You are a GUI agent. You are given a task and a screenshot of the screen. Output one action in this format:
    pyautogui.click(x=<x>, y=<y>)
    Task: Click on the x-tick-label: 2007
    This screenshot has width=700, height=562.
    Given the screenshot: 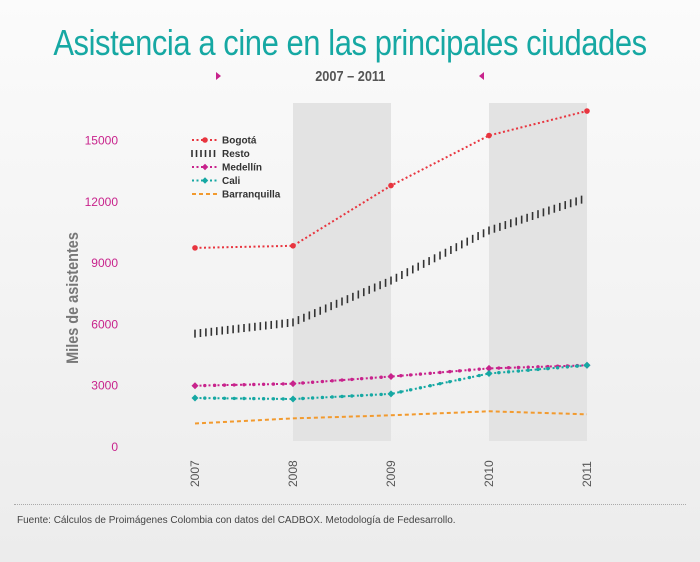 What is the action you would take?
    pyautogui.click(x=195, y=473)
    